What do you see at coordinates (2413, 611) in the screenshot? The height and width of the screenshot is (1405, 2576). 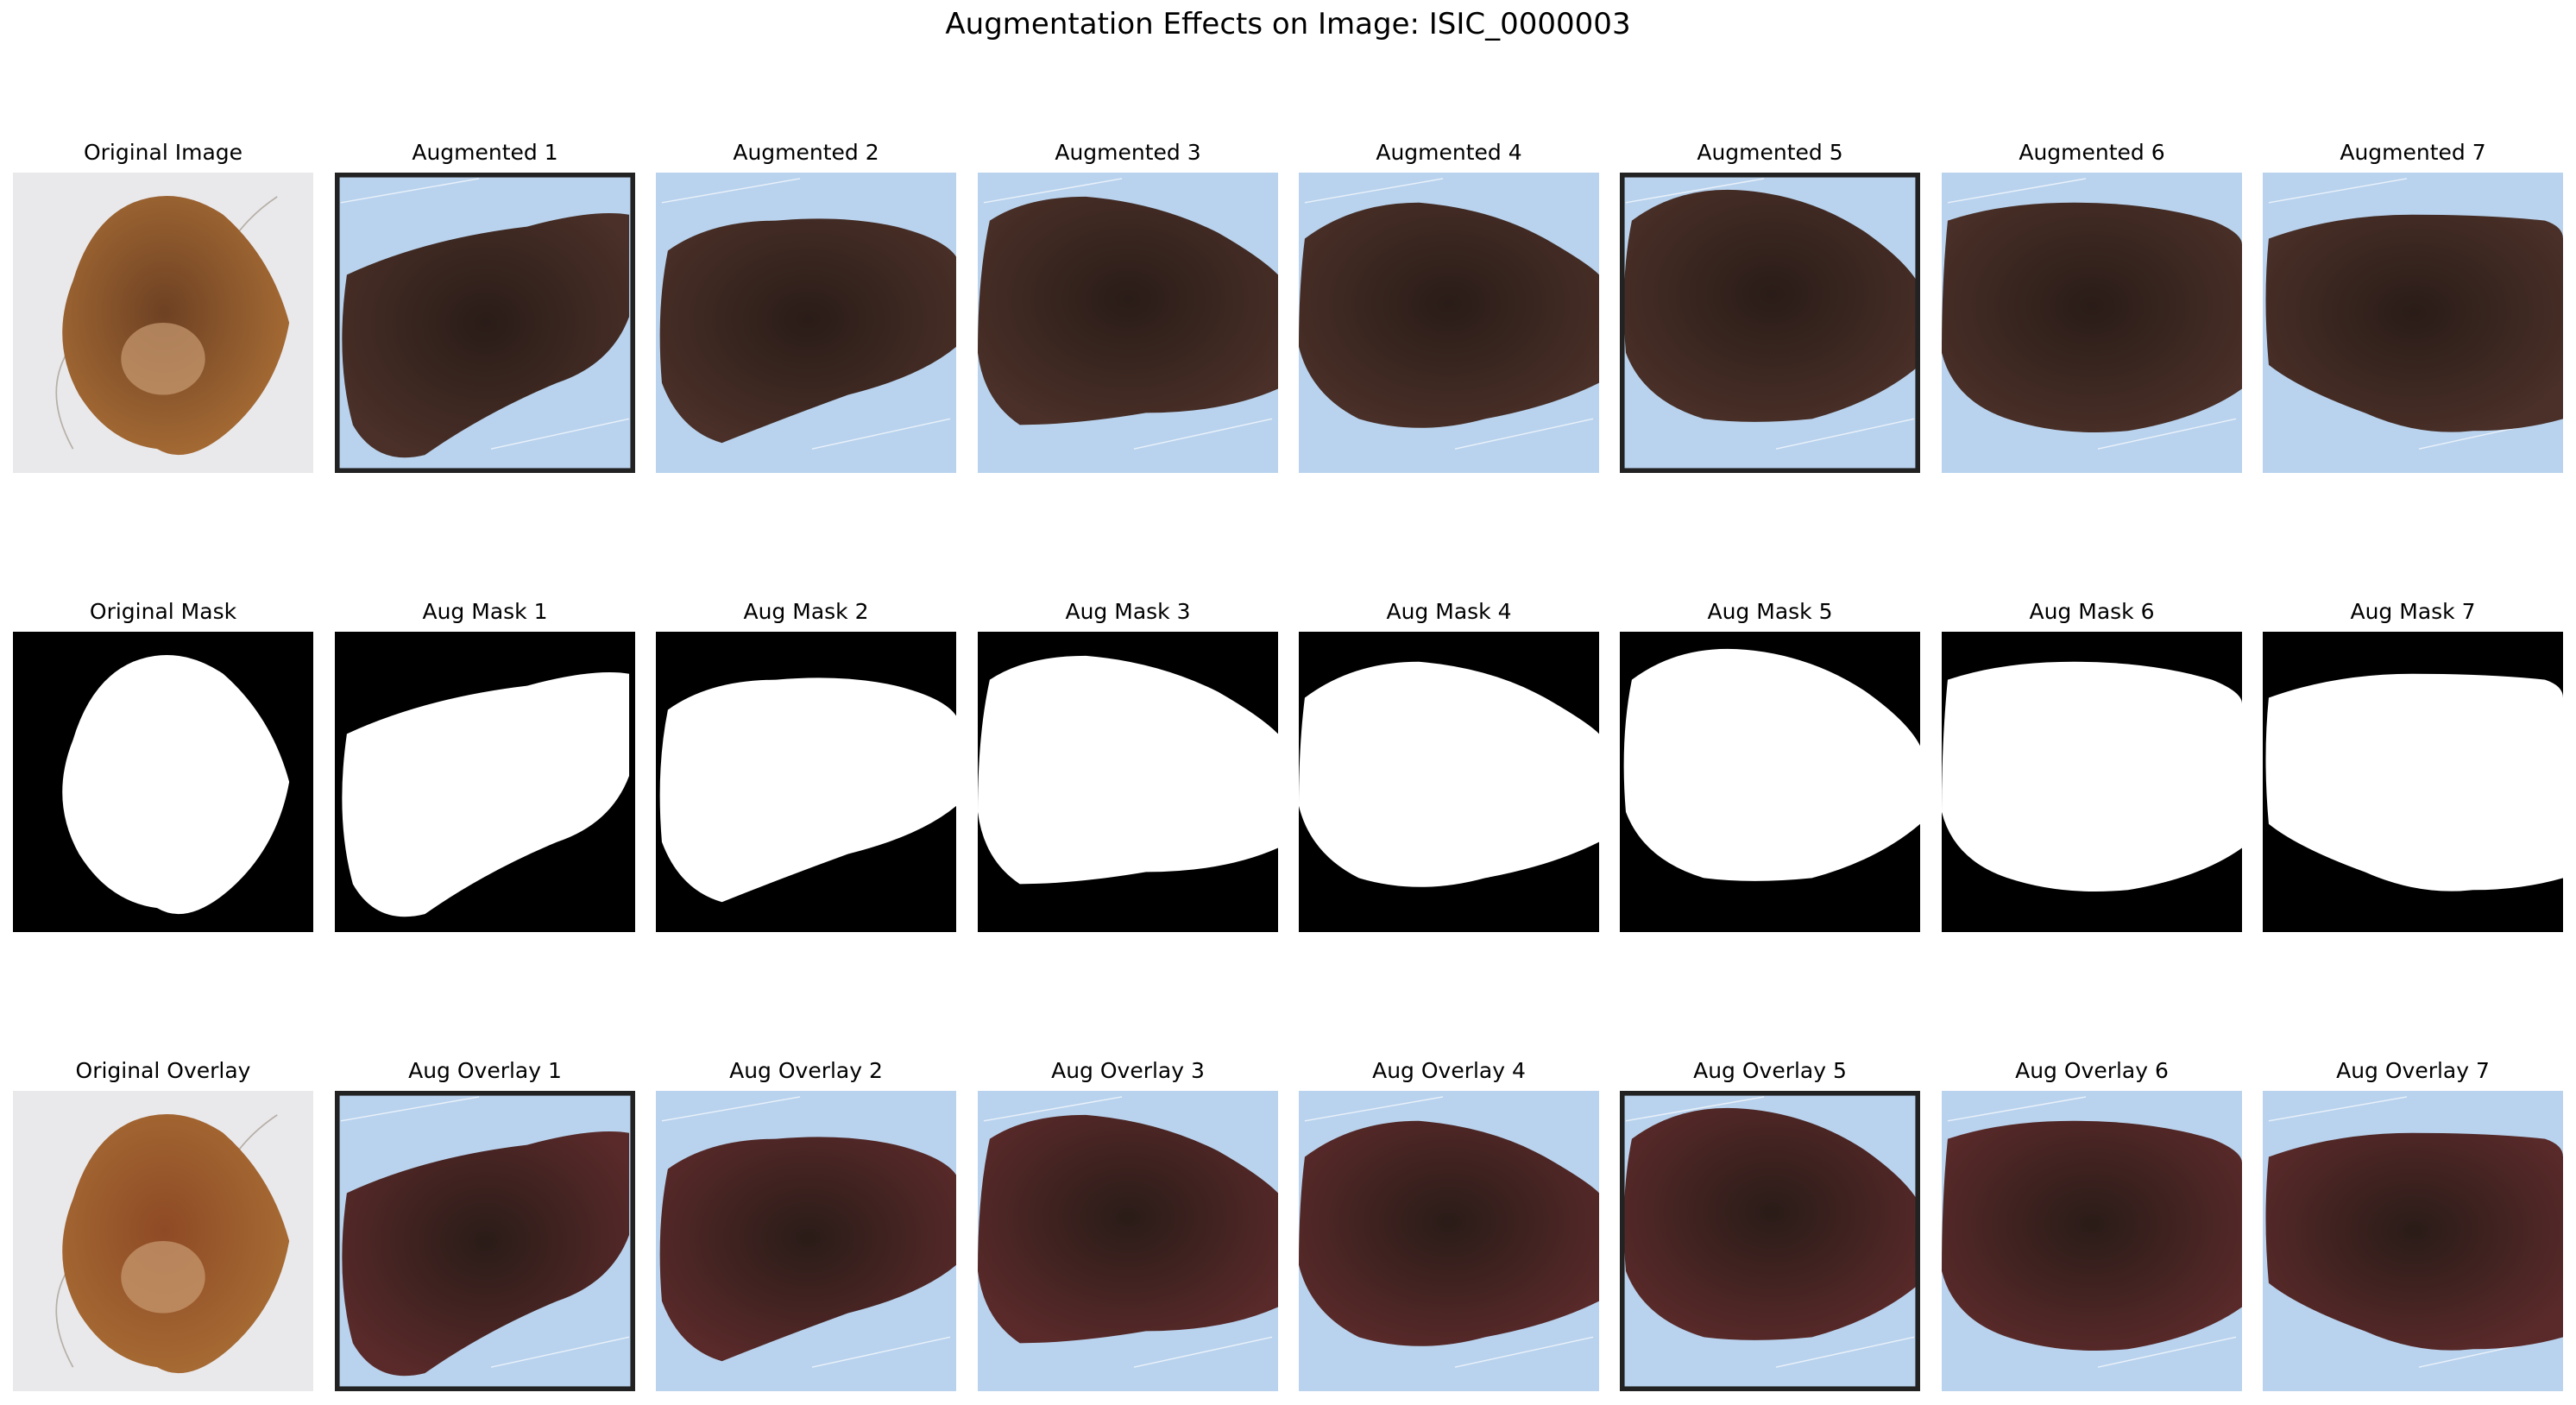 I see `mask-panel-title: Aug Mask 7` at bounding box center [2413, 611].